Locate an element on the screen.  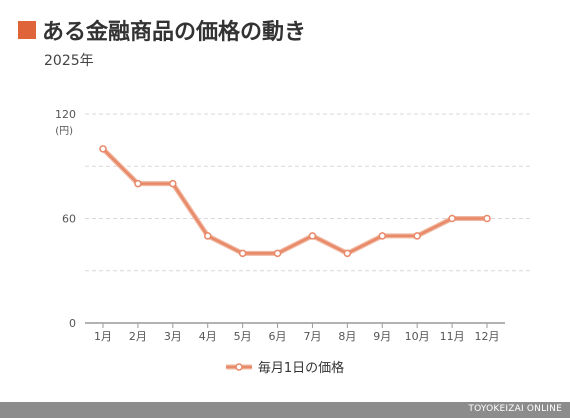
footer-bar: TOYOKEIZAI ONLINE is located at coordinates (285, 410).